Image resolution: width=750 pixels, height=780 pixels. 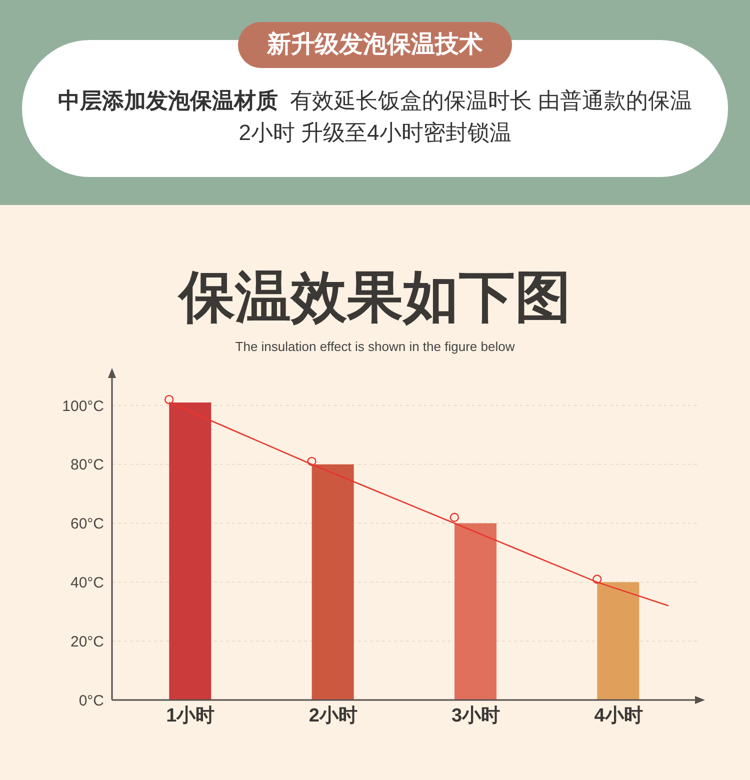 I want to click on text: 新升级发泡保温技术, so click(x=375, y=45).